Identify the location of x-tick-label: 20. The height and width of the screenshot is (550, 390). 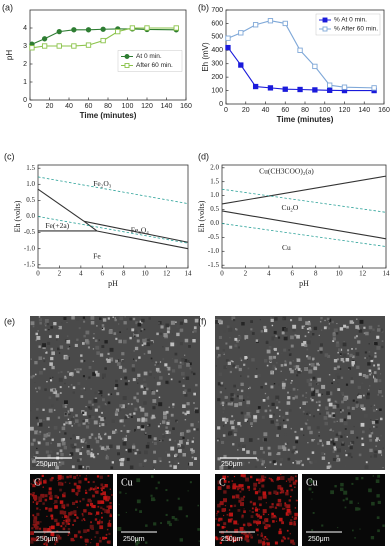
(246, 110).